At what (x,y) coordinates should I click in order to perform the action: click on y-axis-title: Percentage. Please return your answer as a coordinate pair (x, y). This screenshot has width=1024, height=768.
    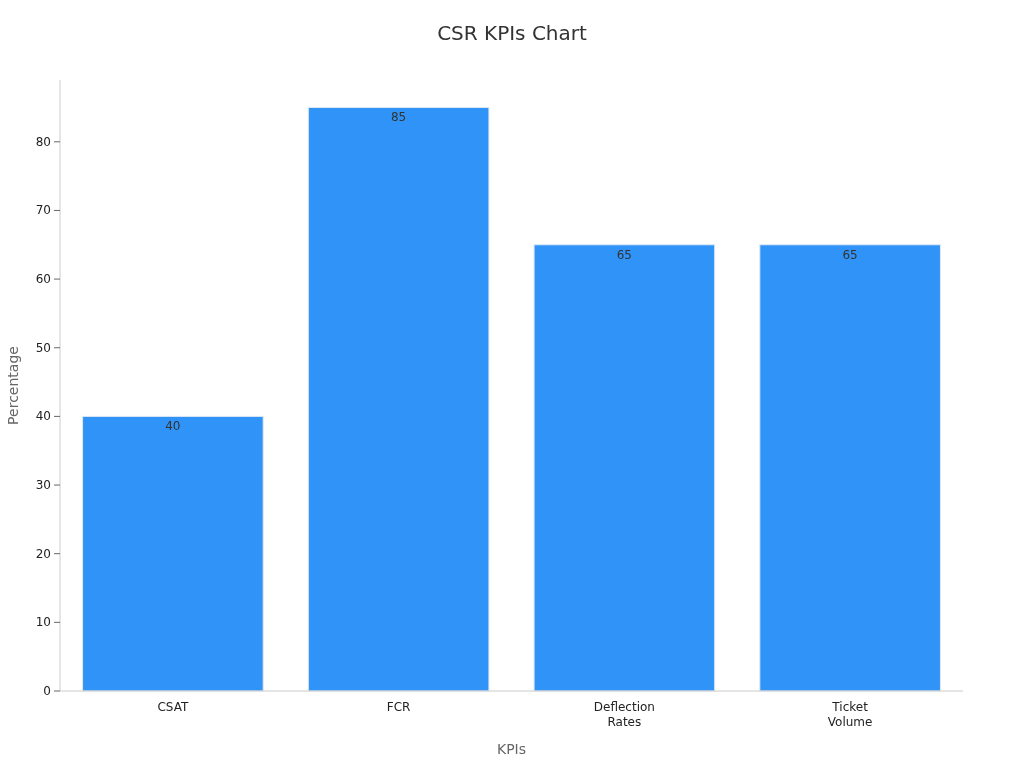
    Looking at the image, I should click on (13, 385).